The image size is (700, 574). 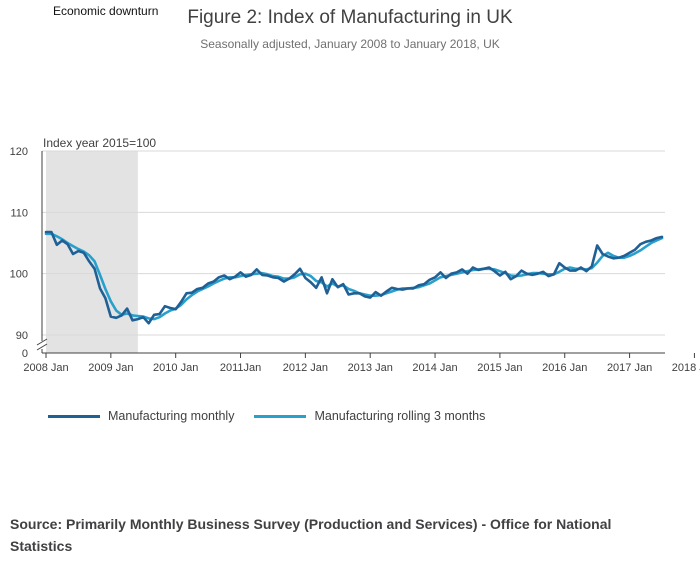 What do you see at coordinates (629, 368) in the screenshot?
I see `x-tick-label: 2017 Jan` at bounding box center [629, 368].